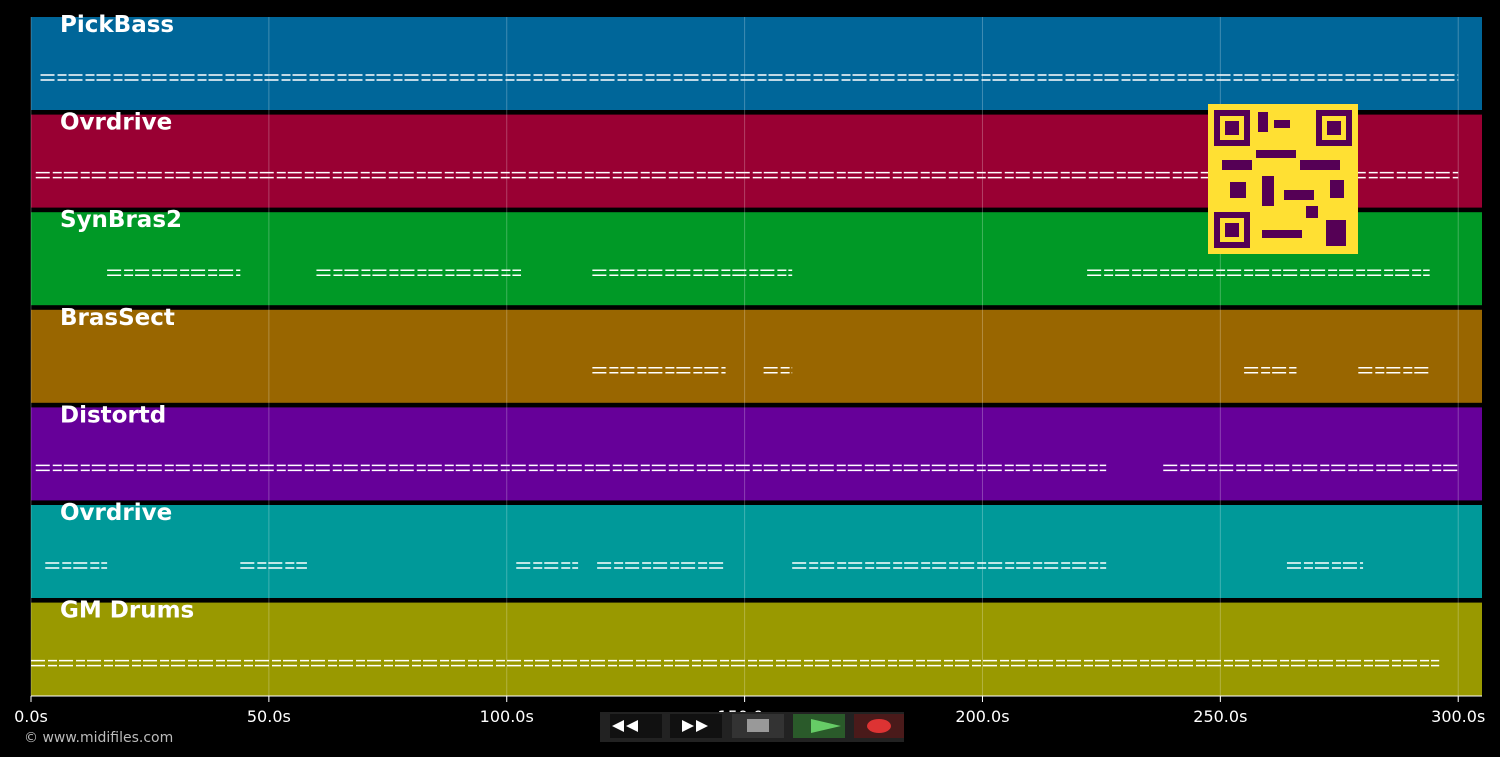 Image resolution: width=1500 pixels, height=757 pixels. I want to click on tick-label: 0.0s, so click(31, 716).